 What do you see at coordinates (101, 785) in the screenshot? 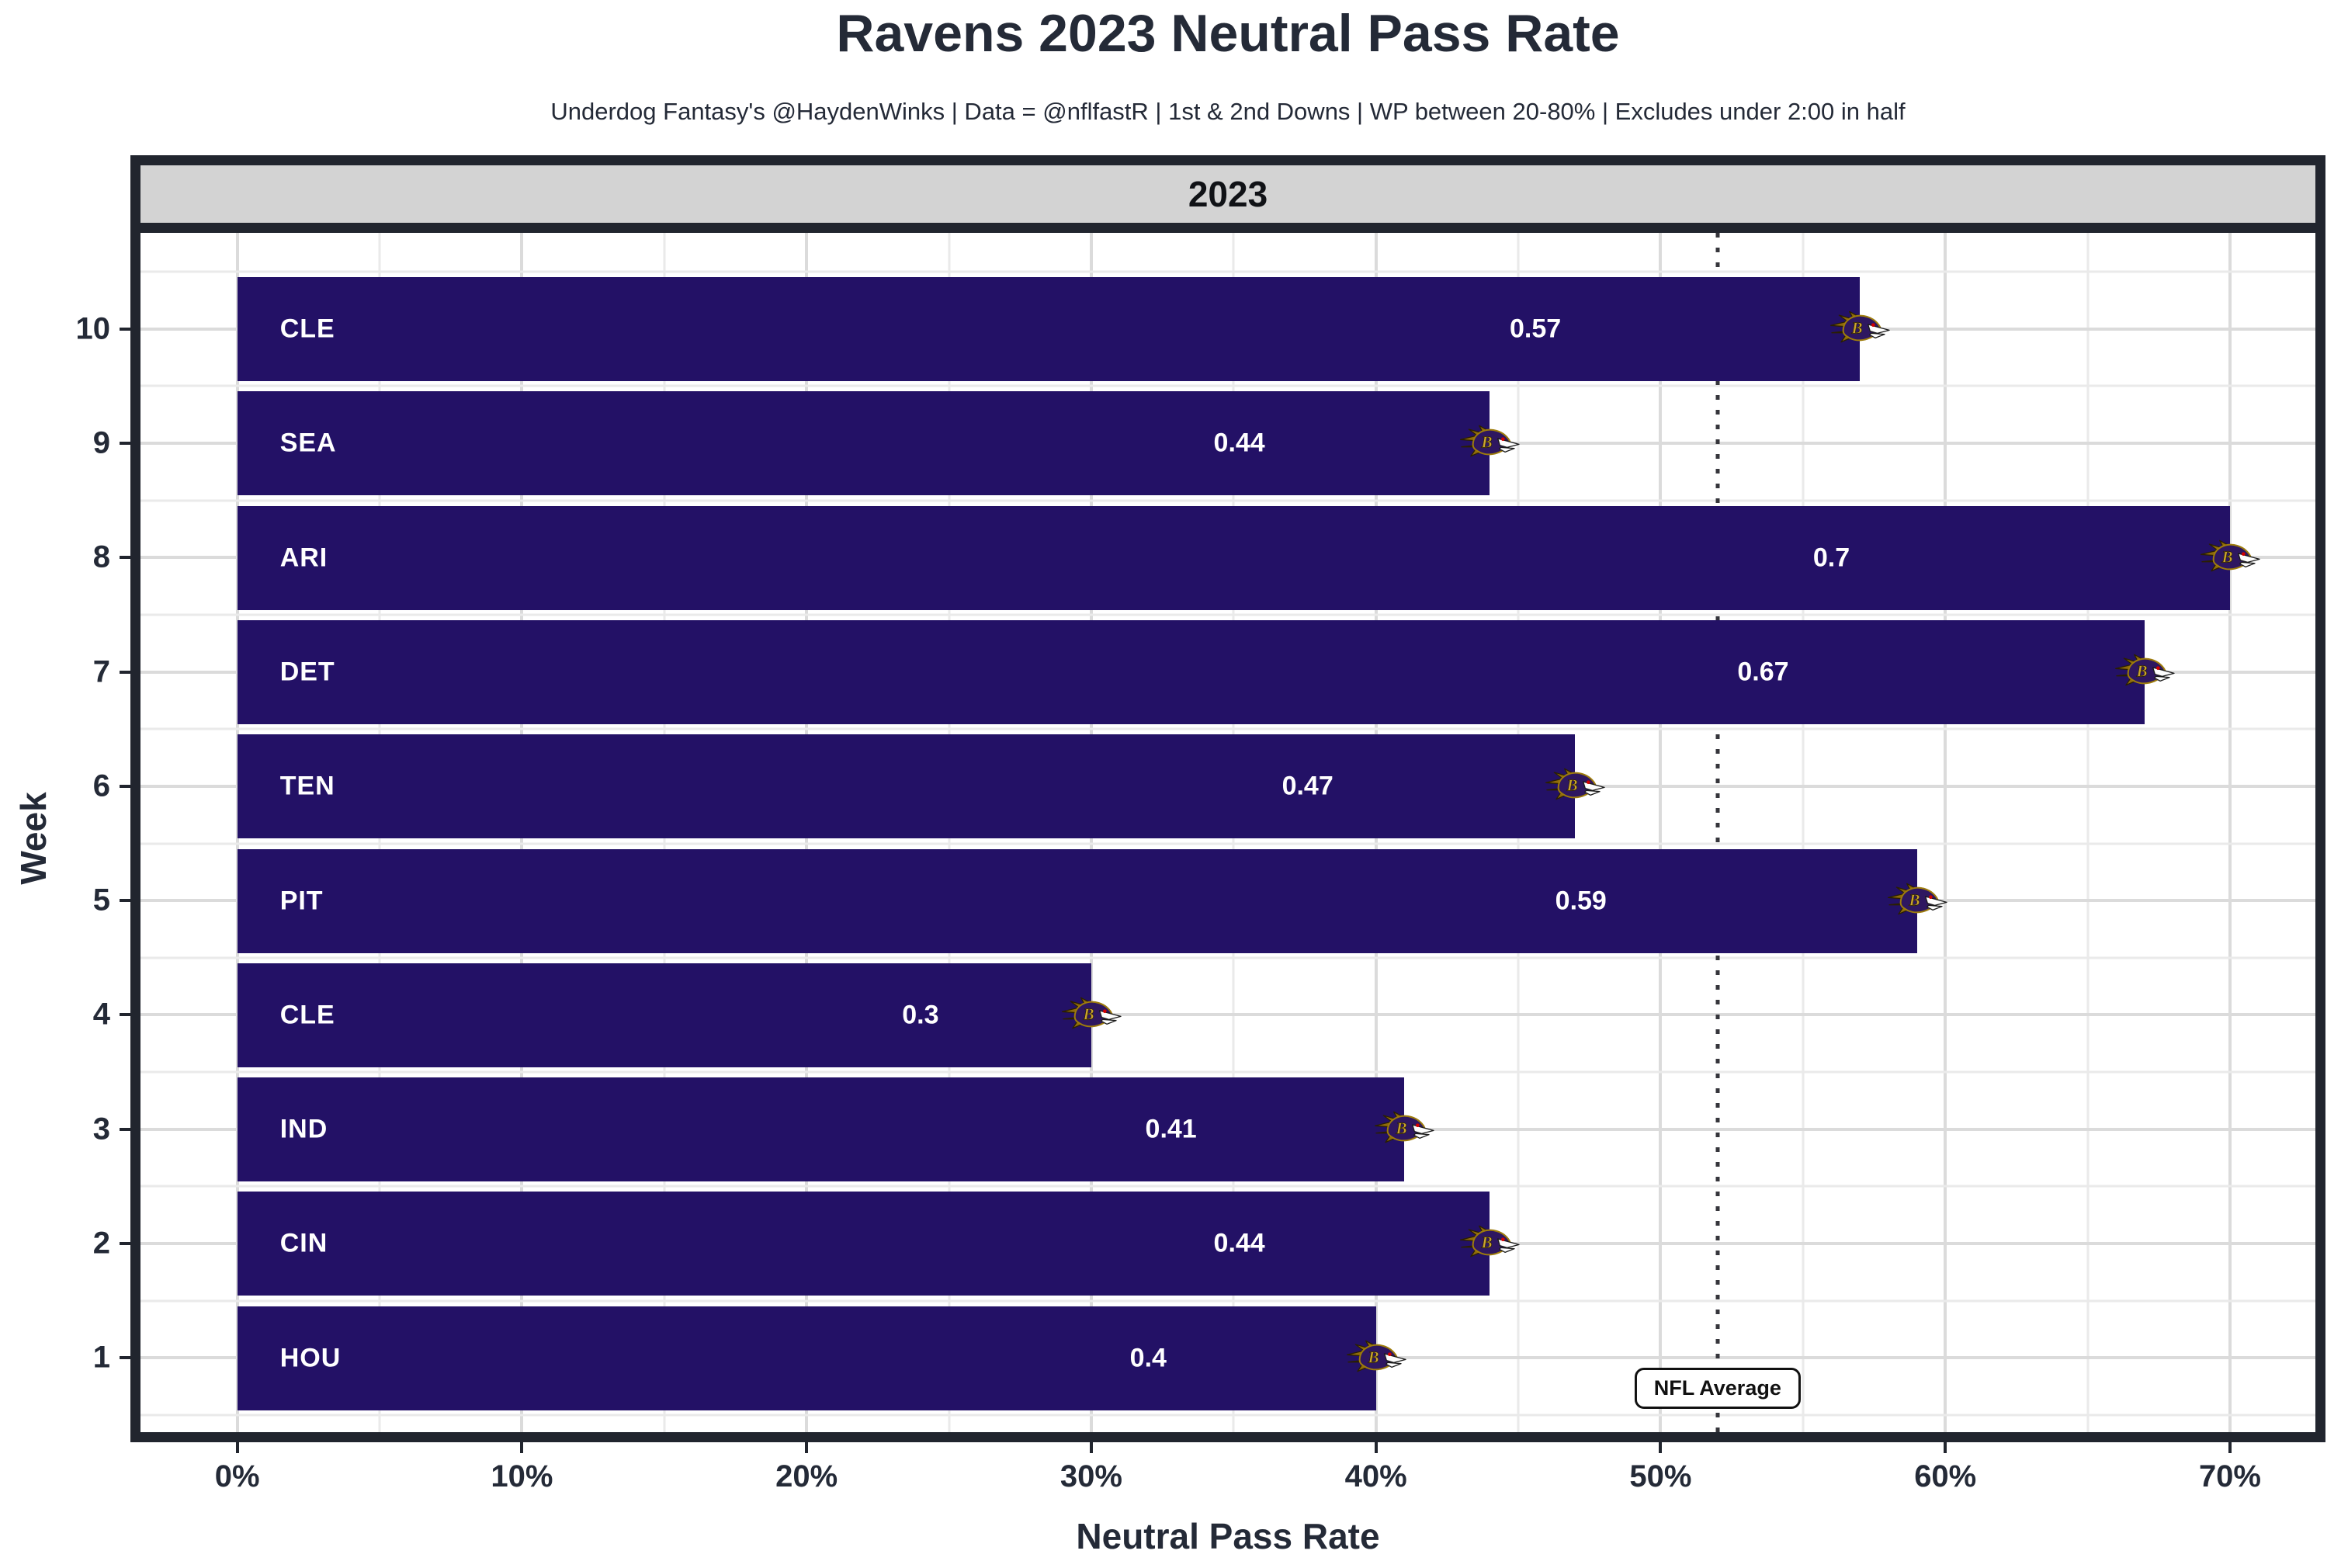
I see `y-tick-label: 6` at bounding box center [101, 785].